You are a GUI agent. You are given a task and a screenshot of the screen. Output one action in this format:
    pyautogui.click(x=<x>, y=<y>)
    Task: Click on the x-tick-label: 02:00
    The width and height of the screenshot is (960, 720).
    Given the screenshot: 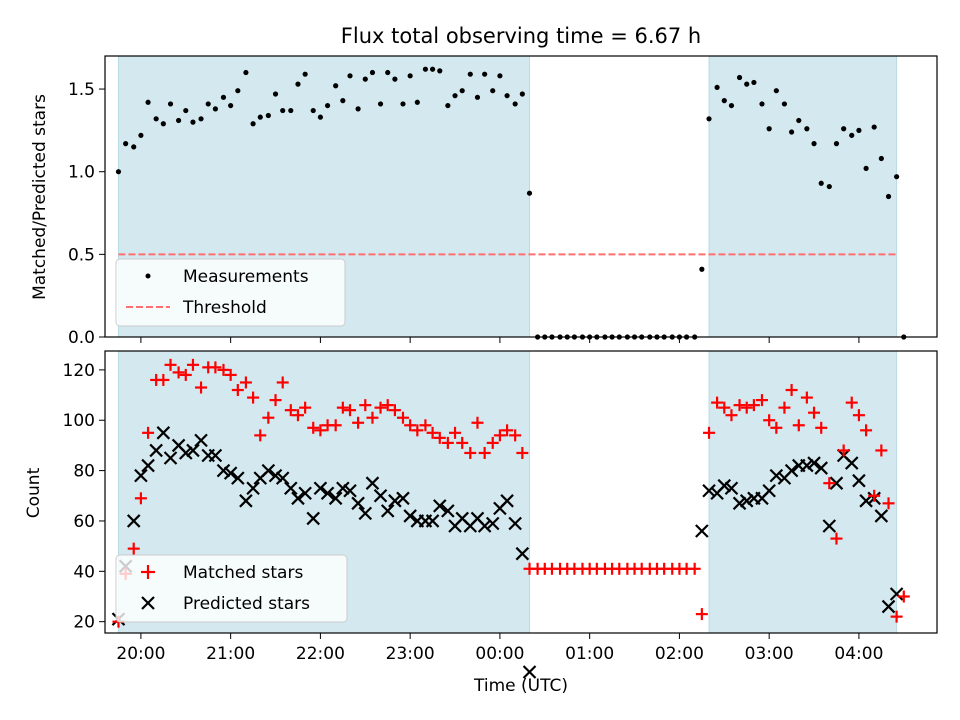 What is the action you would take?
    pyautogui.click(x=679, y=654)
    